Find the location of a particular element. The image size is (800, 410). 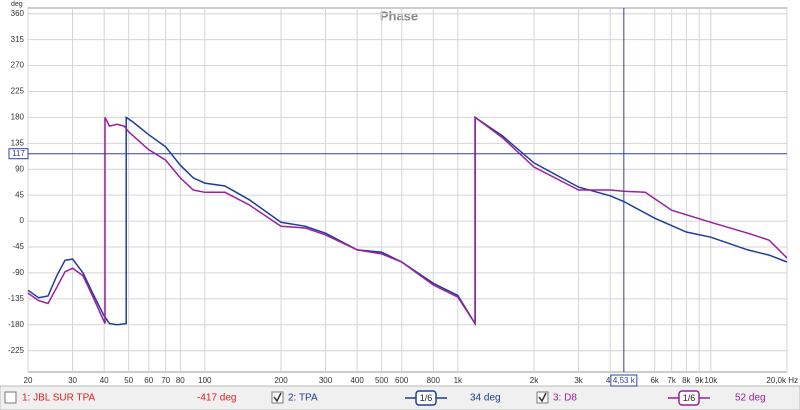

x-tick-label: 600 is located at coordinates (402, 380).